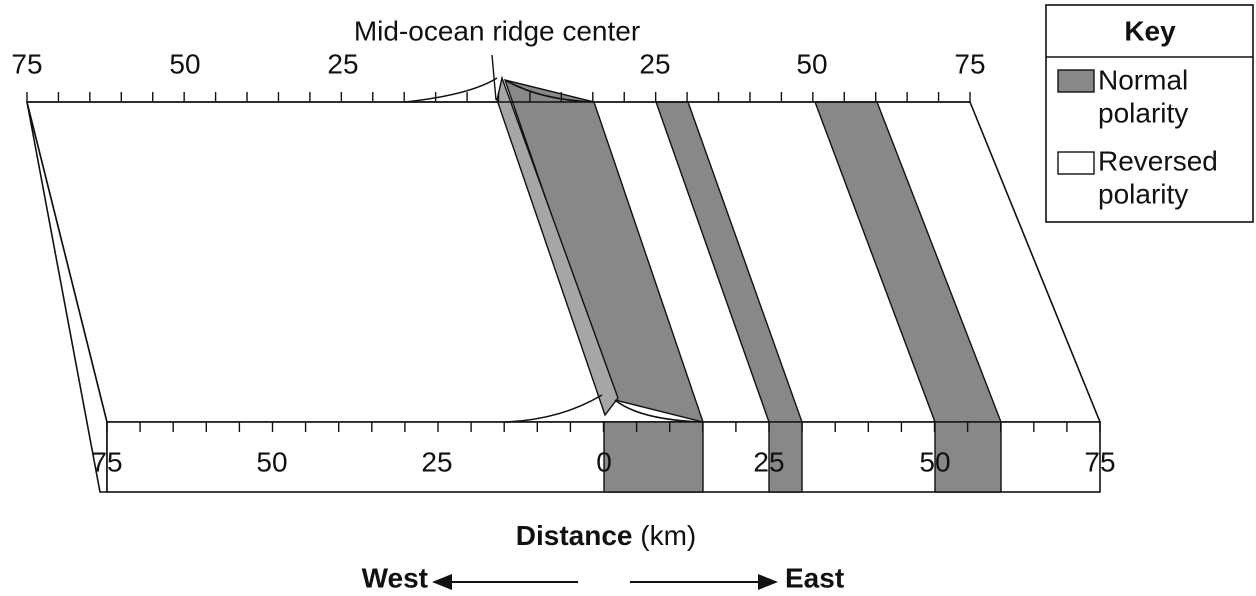 This screenshot has height=596, width=1256. Describe the element at coordinates (668, 535) in the screenshot. I see `axis-title-unit: (km)` at that location.